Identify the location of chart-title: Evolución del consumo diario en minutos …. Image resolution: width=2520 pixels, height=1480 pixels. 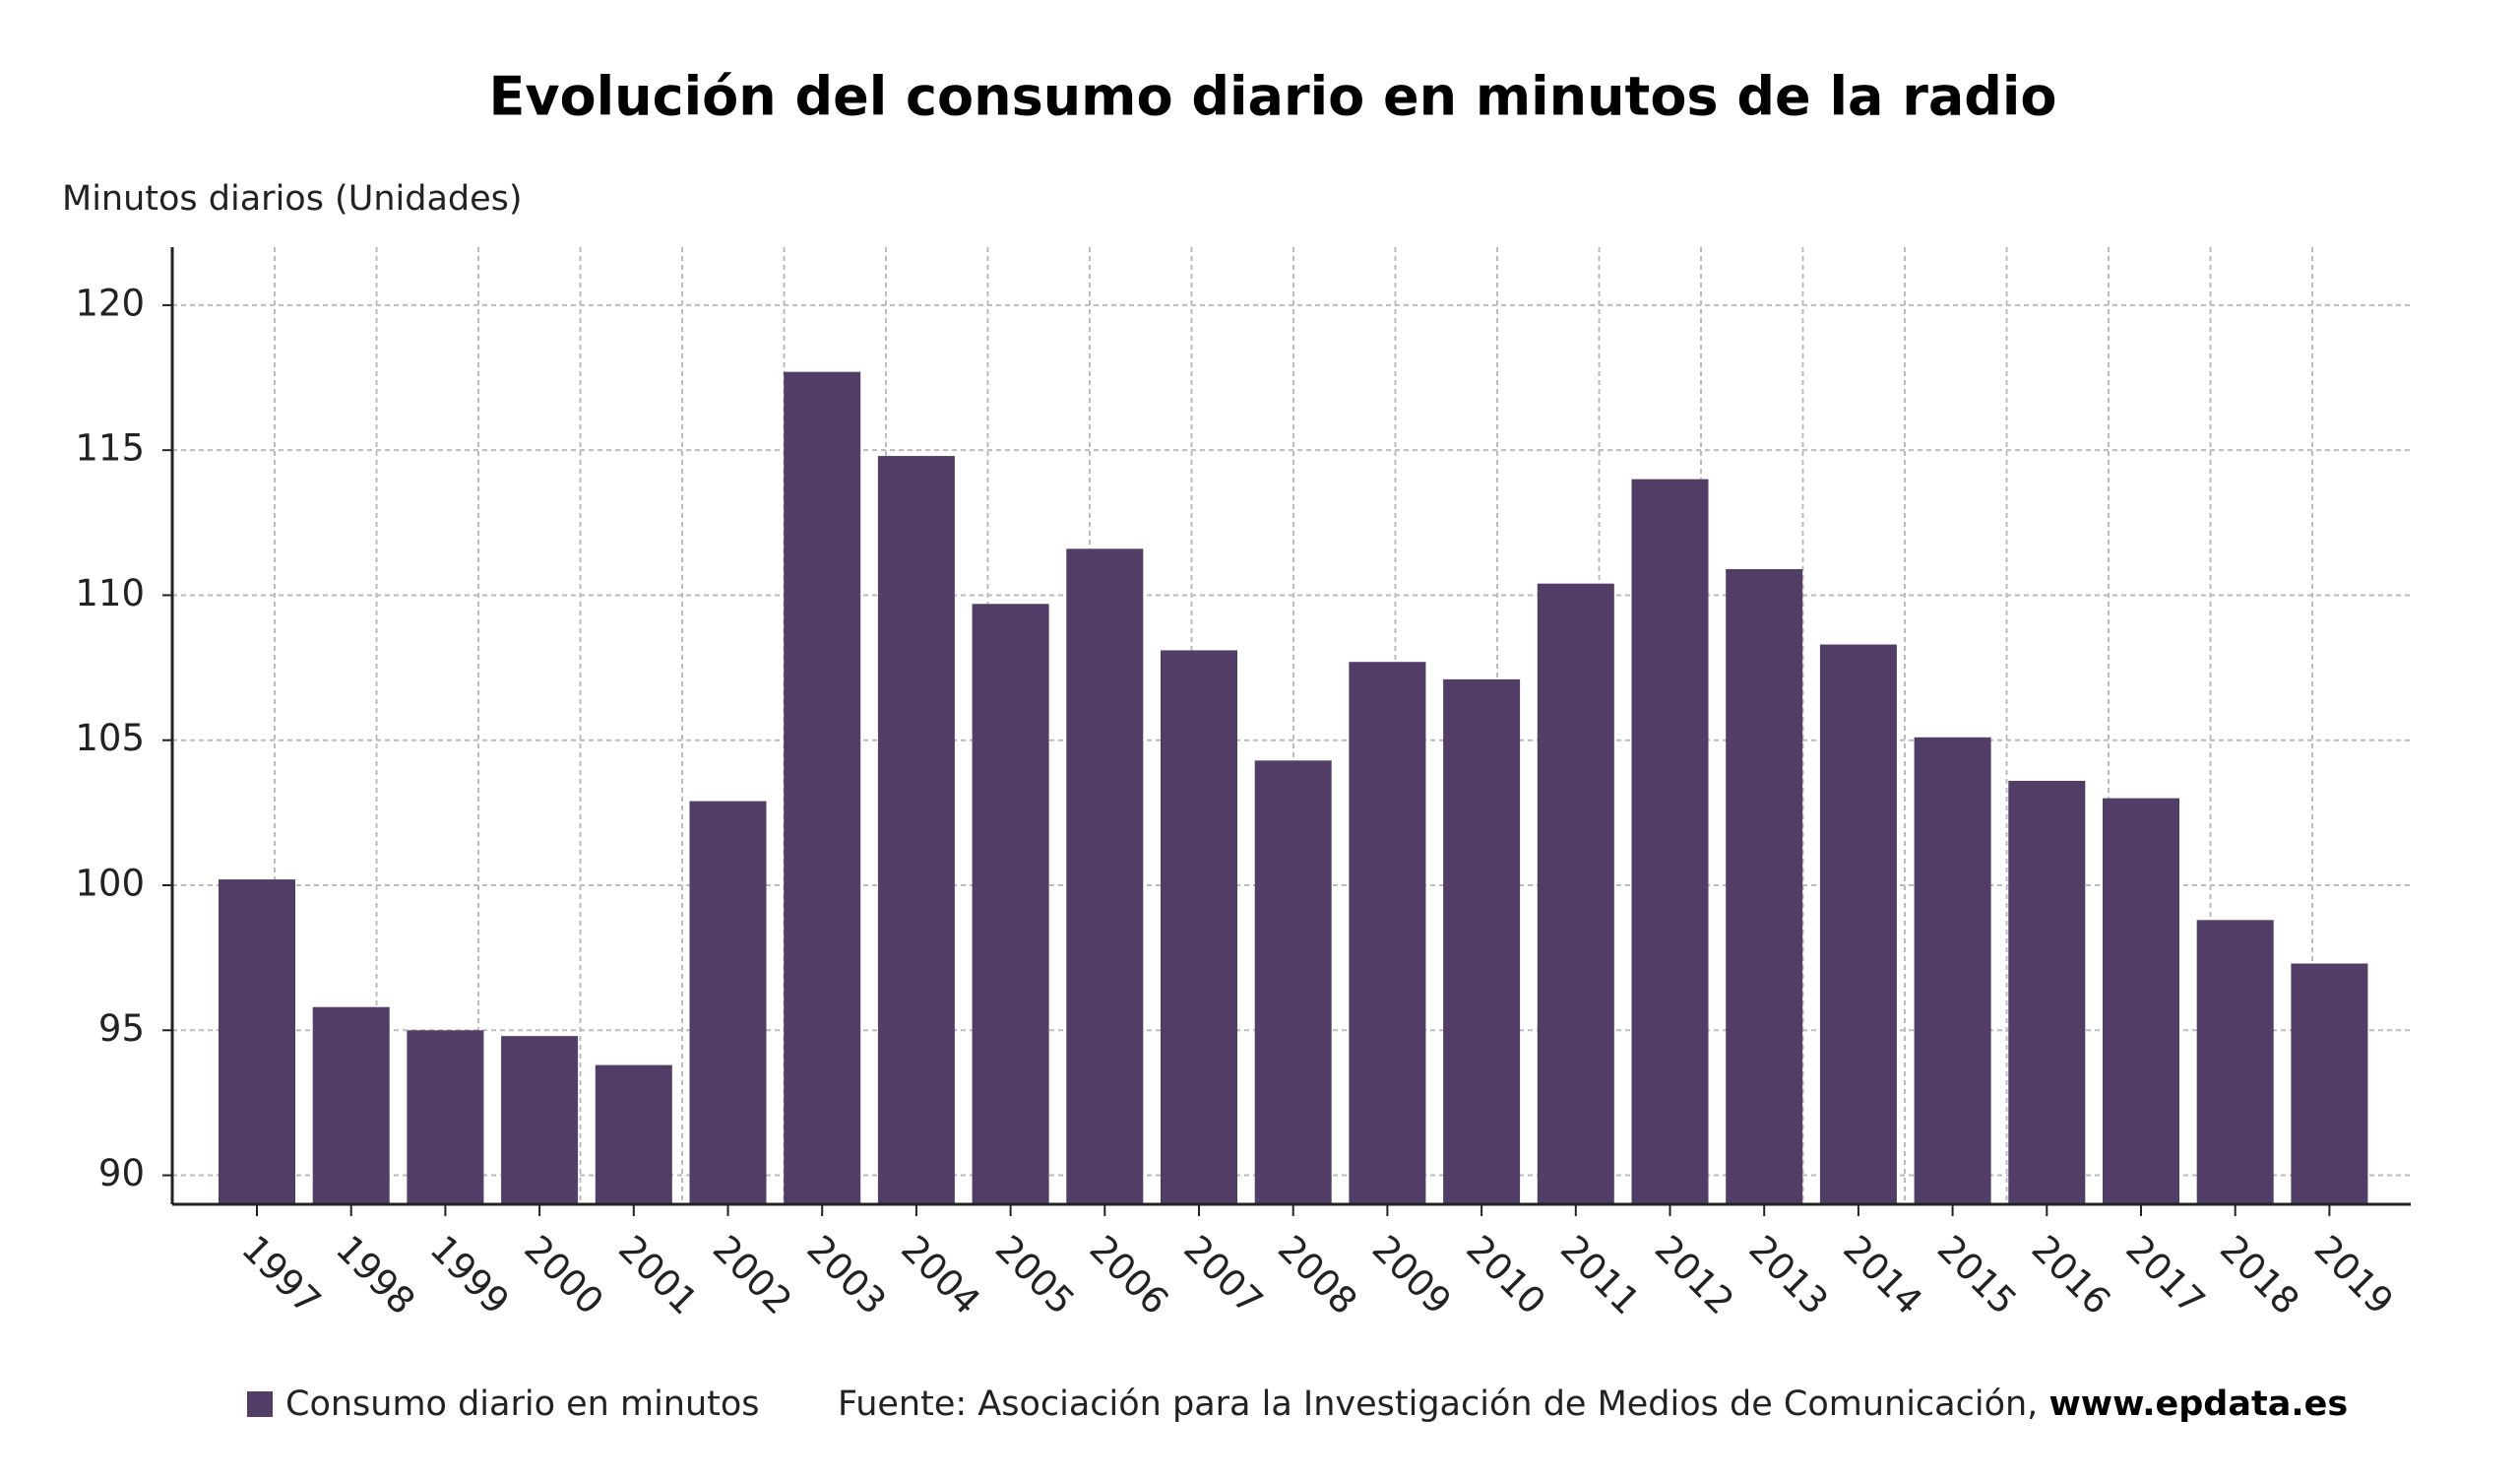
(1272, 97).